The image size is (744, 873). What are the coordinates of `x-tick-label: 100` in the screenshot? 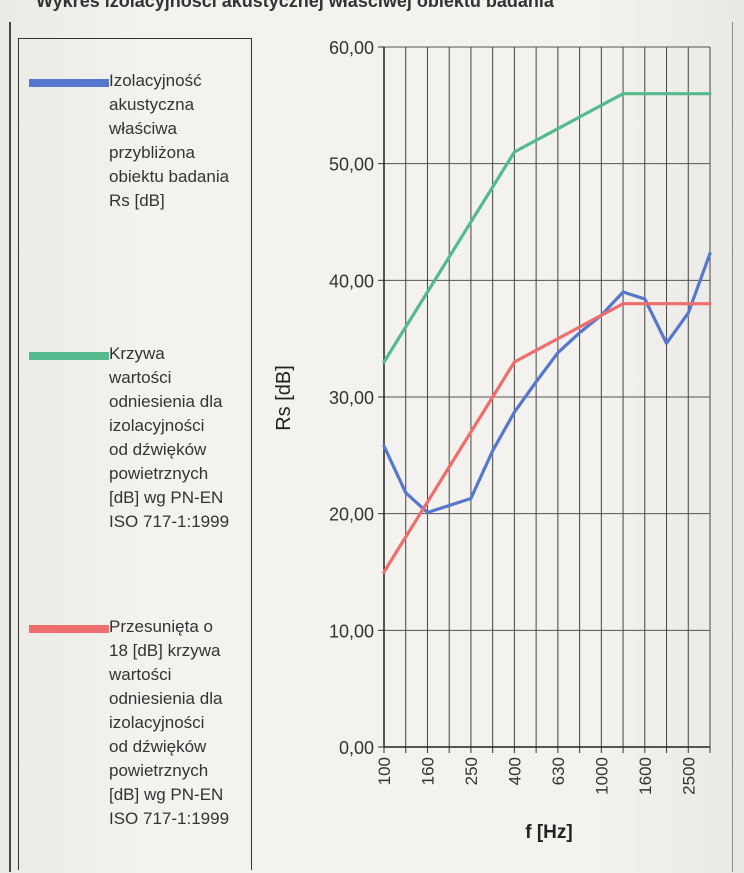 It's located at (384, 771).